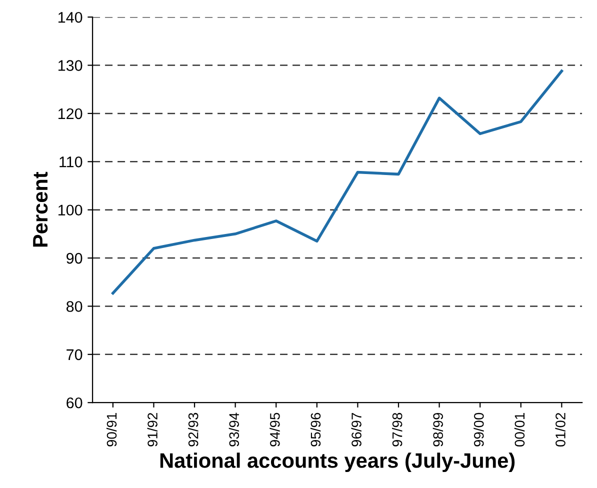  I want to click on y-tick-label: 80, so click(74, 306).